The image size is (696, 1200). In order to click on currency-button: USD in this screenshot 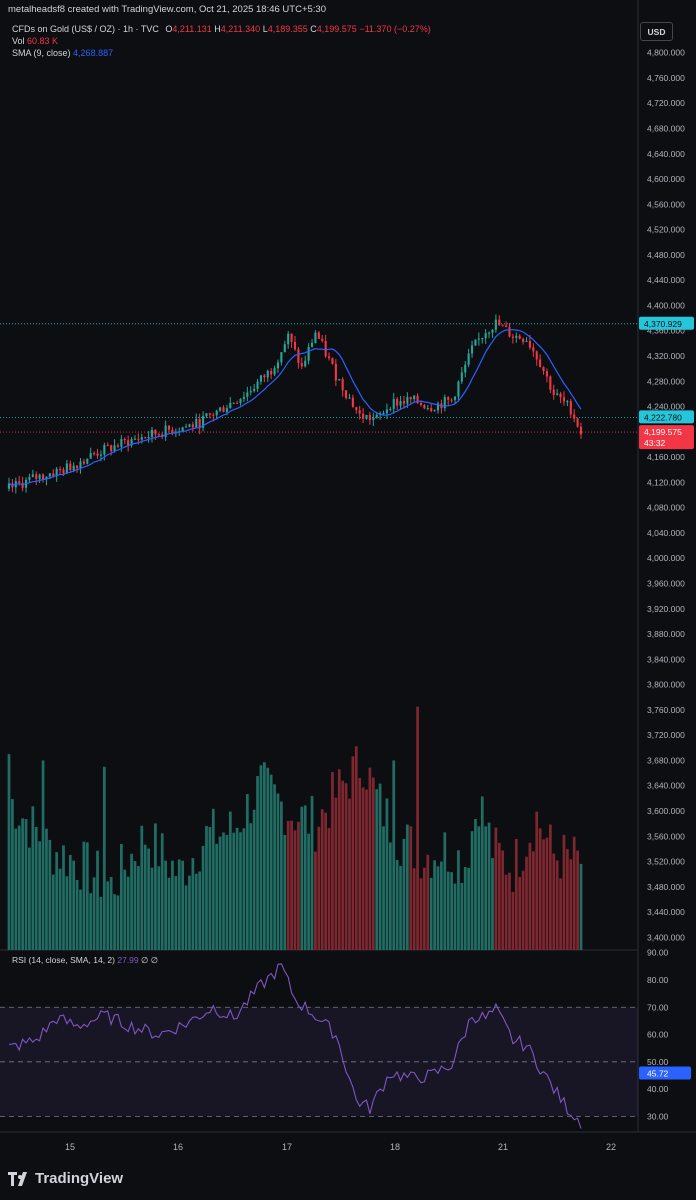, I will do `click(656, 31)`.